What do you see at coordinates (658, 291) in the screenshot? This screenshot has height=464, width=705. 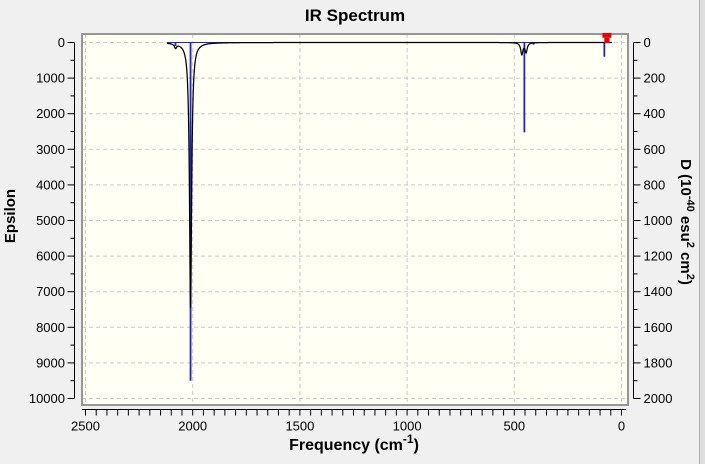 I see `svg-text: 1400` at bounding box center [658, 291].